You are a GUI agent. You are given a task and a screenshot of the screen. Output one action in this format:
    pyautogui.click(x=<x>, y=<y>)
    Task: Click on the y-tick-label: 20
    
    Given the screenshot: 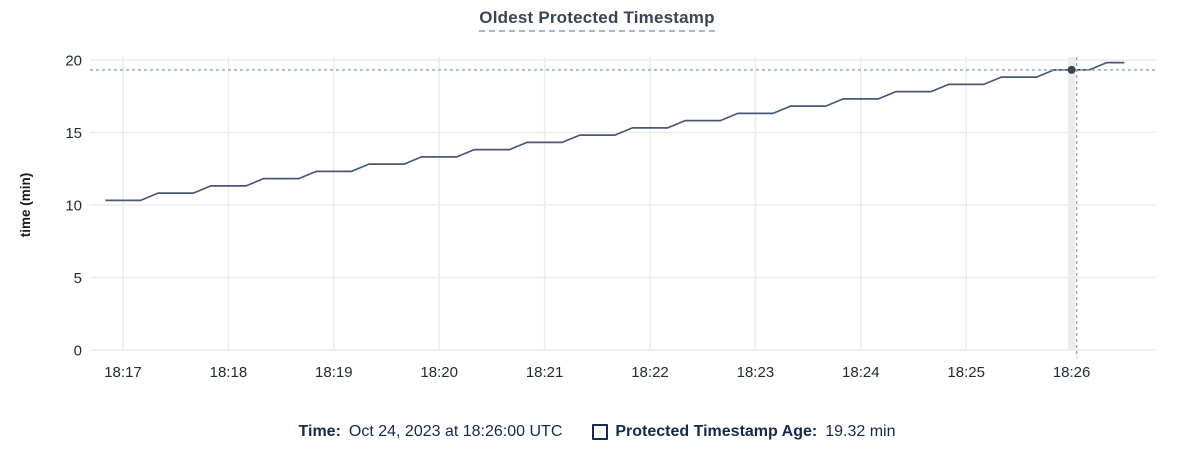 What is the action you would take?
    pyautogui.click(x=73, y=61)
    